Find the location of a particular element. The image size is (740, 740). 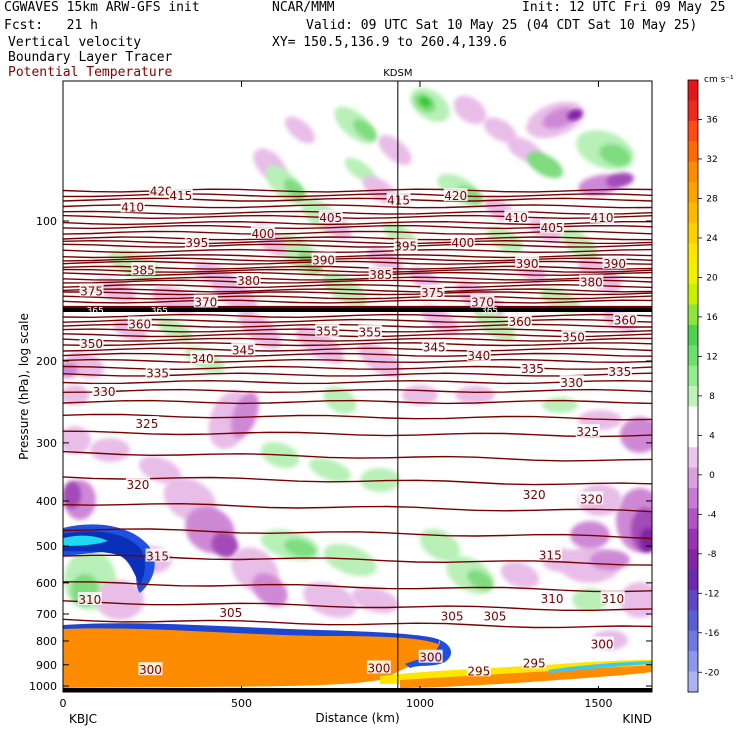

theta-label-7: 405 is located at coordinates (330, 218).